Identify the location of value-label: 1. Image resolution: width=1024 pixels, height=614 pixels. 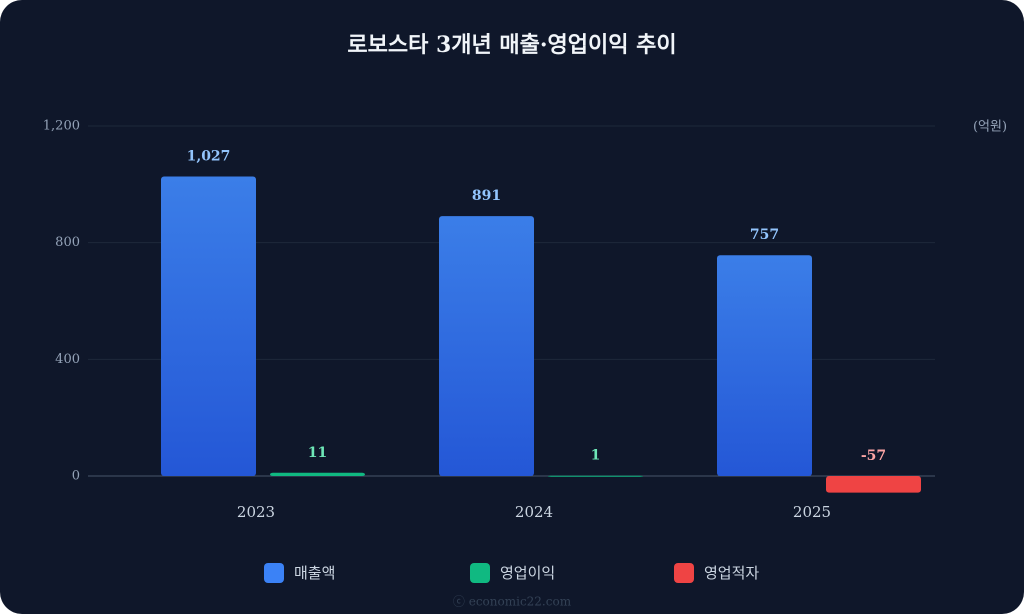
(596, 456).